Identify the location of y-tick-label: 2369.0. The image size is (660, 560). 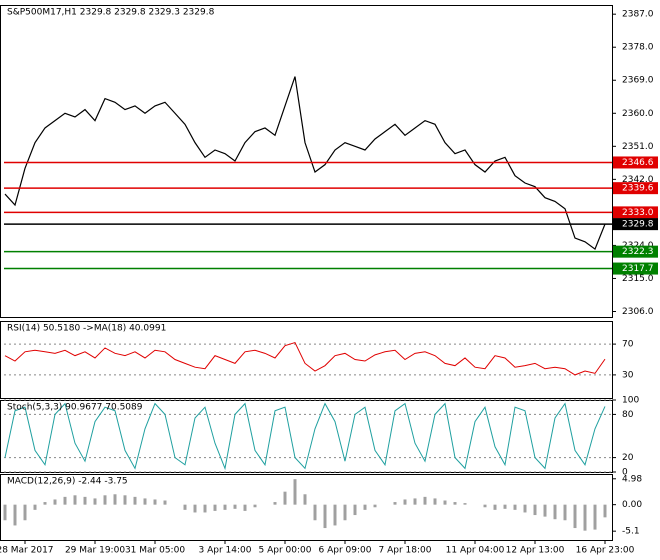
(638, 81).